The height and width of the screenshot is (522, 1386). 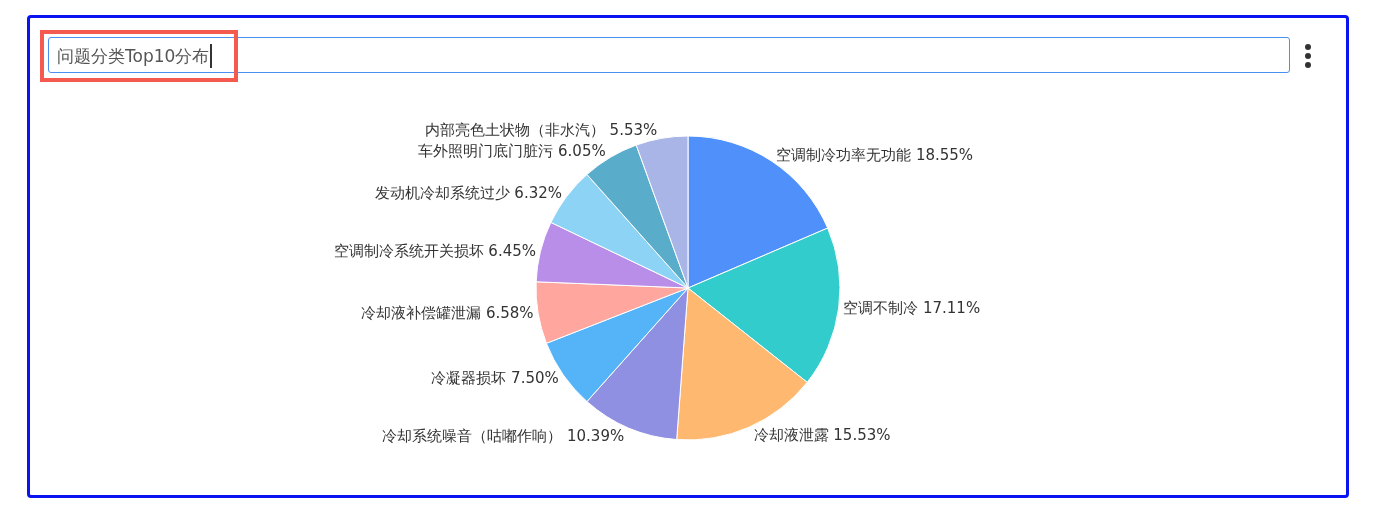 What do you see at coordinates (875, 154) in the screenshot?
I see `slice-label: 空调制冷功率无功能 18.55%` at bounding box center [875, 154].